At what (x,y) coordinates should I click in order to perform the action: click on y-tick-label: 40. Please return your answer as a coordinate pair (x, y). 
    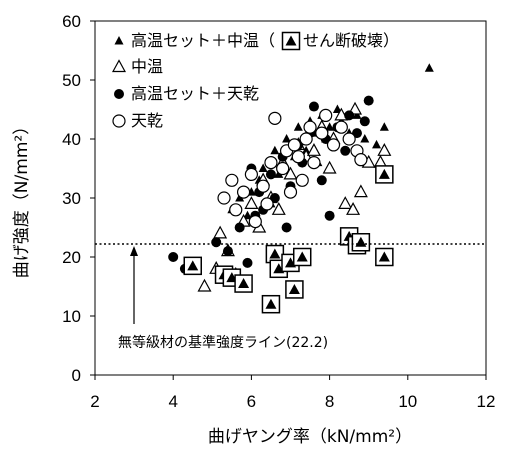
    Looking at the image, I should click on (71, 139).